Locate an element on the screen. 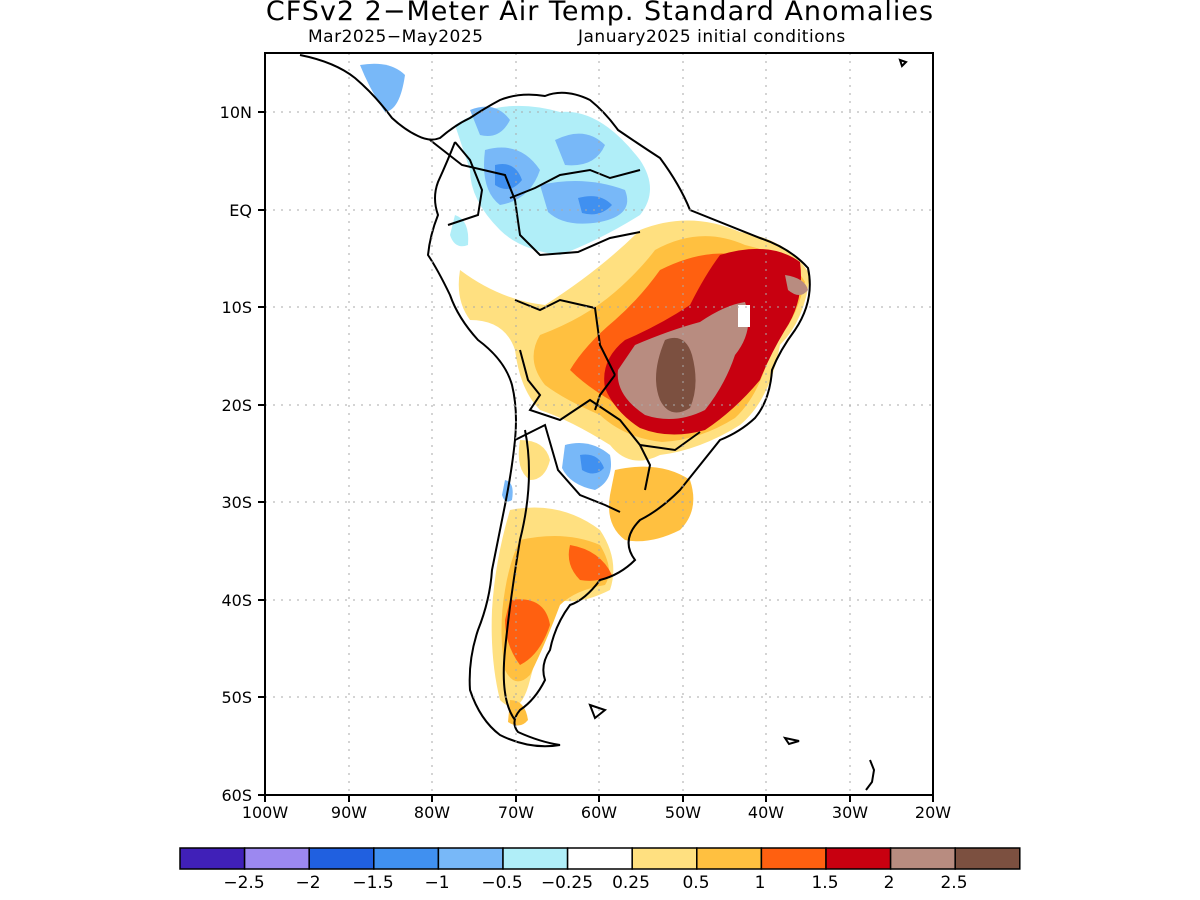 The width and height of the screenshot is (1200, 900). colorbar-label: 1 is located at coordinates (760, 883).